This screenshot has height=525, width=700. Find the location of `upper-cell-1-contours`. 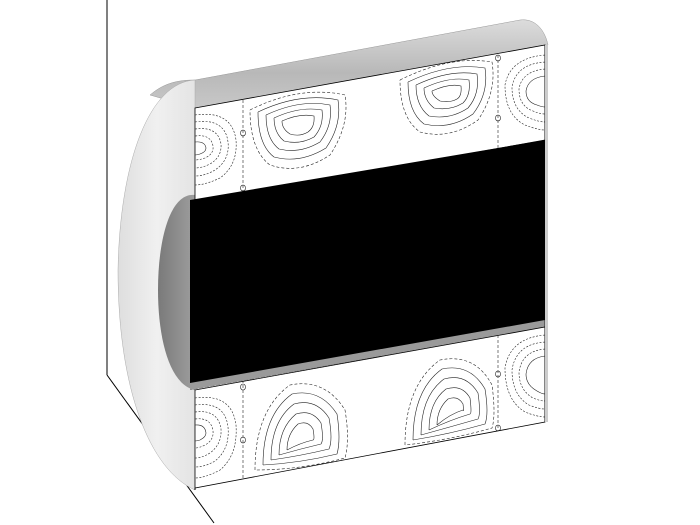

upper-cell-1-contours is located at coordinates (298, 130).